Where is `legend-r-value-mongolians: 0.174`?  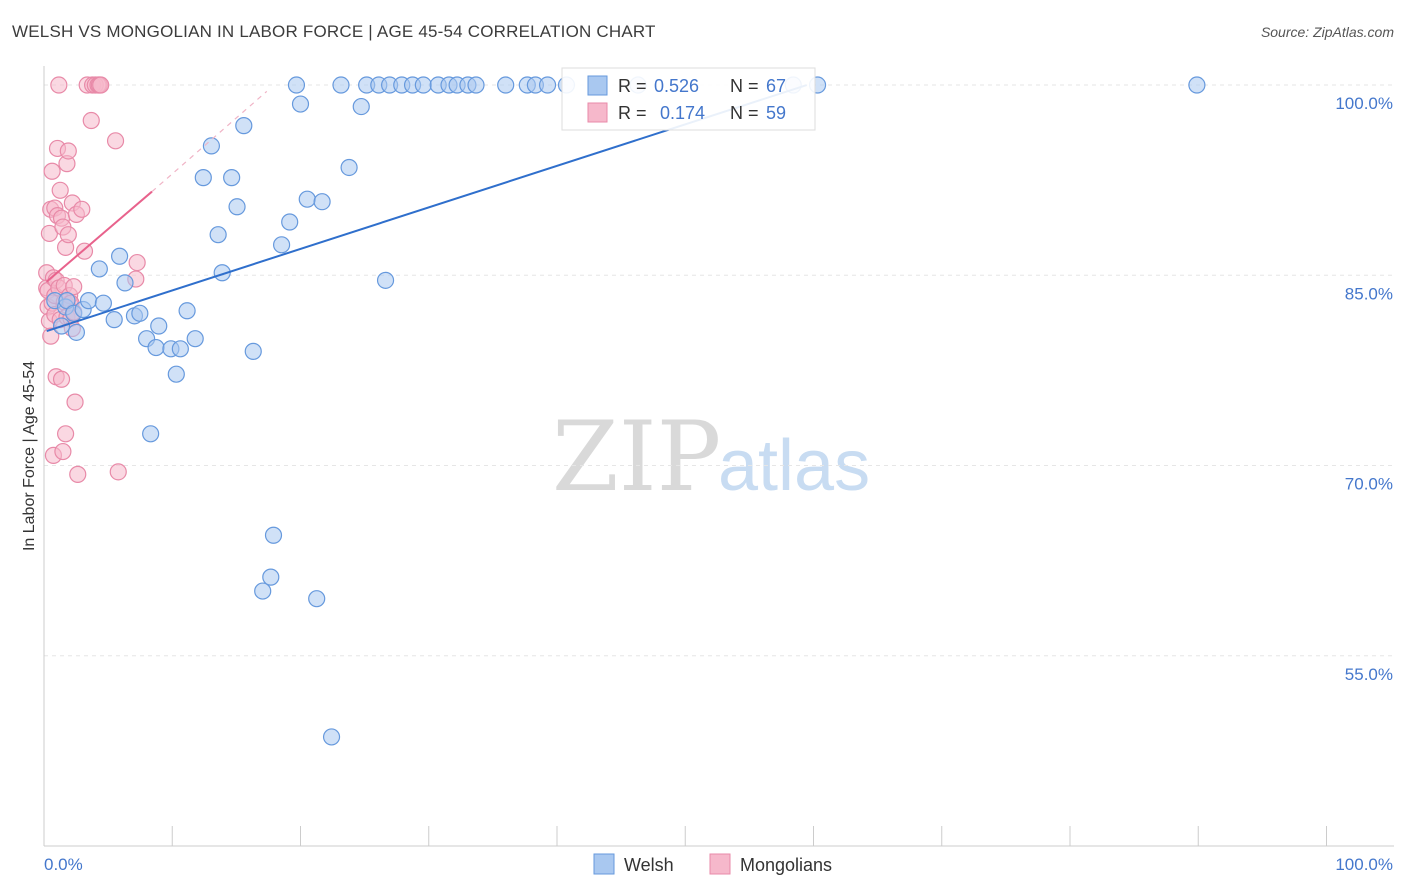 legend-r-value-mongolians: 0.174 is located at coordinates (682, 113).